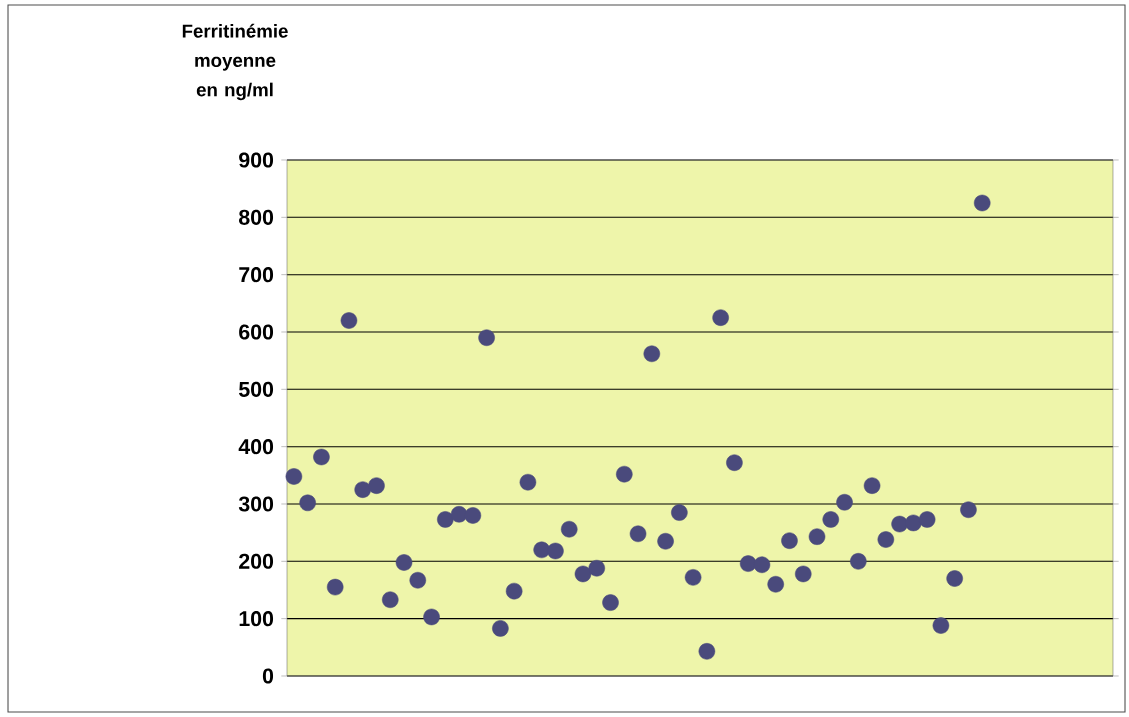  I want to click on y-tick-label: 100, so click(256, 619).